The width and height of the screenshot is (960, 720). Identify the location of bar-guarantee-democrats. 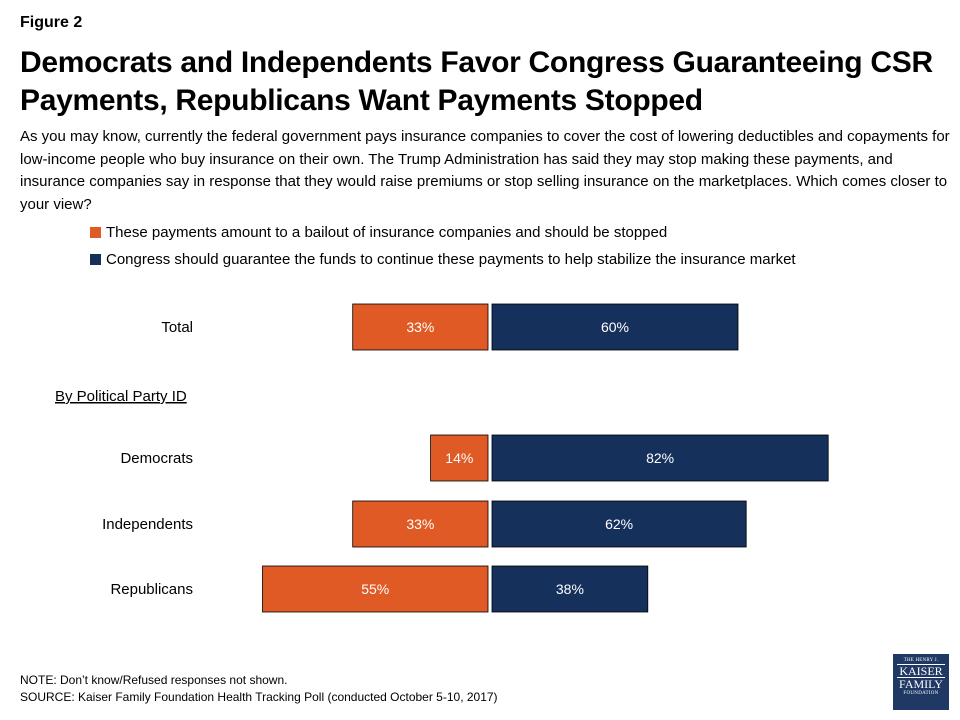
(660, 458).